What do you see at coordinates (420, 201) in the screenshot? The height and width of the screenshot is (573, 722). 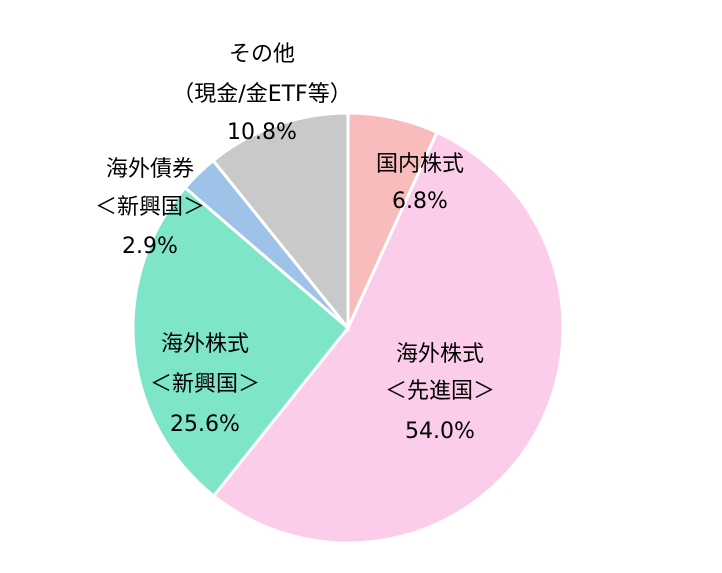 I see `value-label: 6.8%` at bounding box center [420, 201].